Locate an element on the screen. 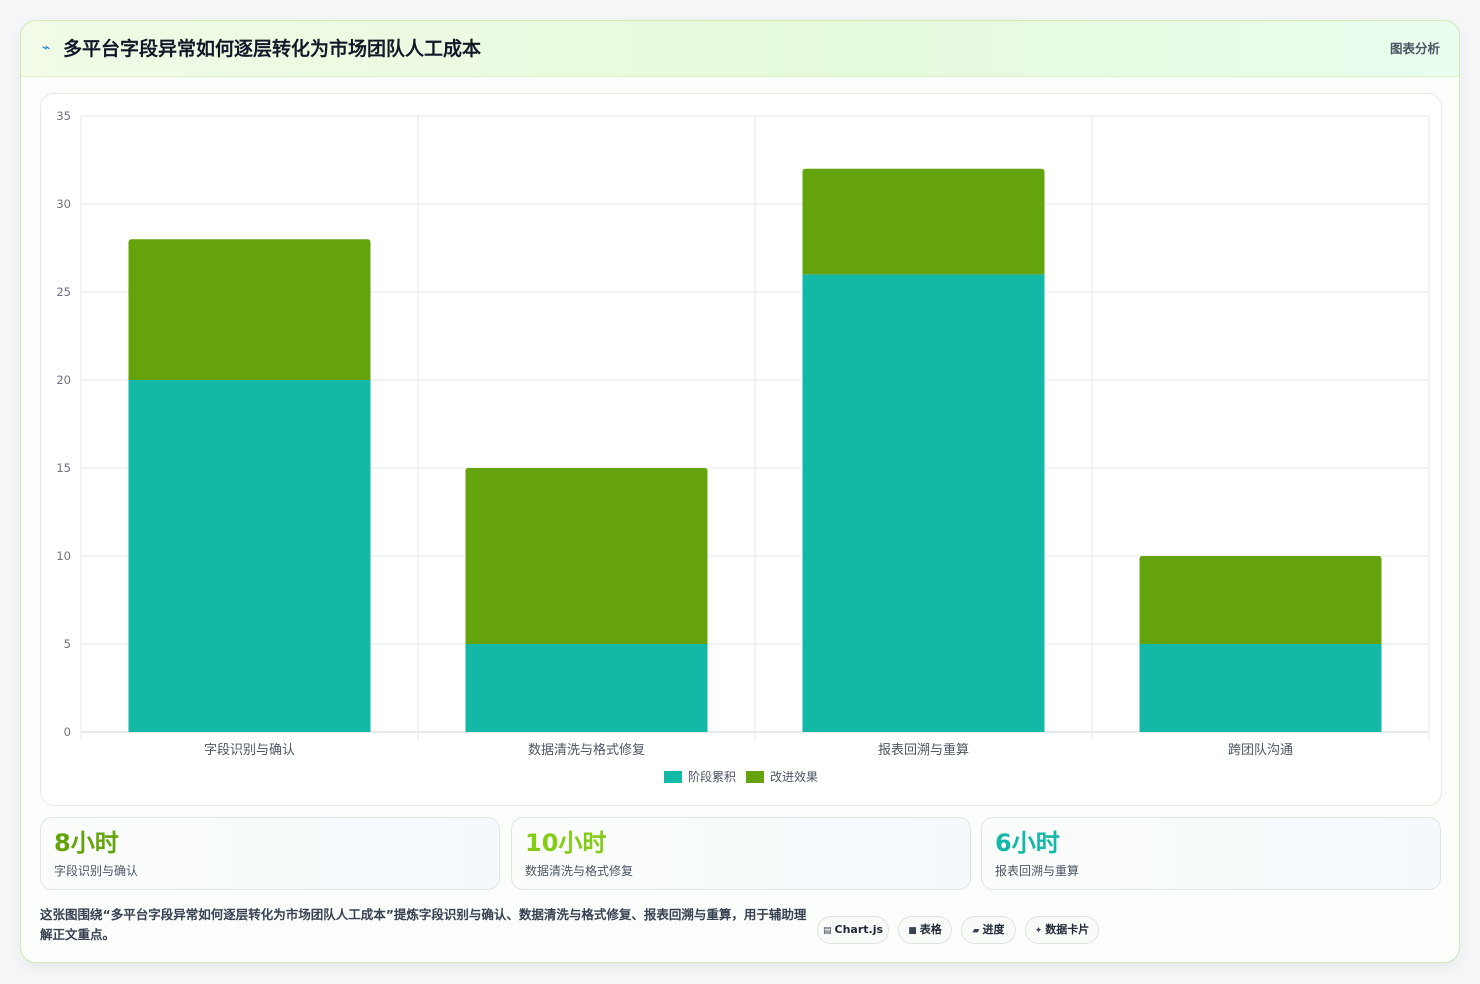 This screenshot has height=984, width=1480. legend-label: 阶段累积 is located at coordinates (712, 776).